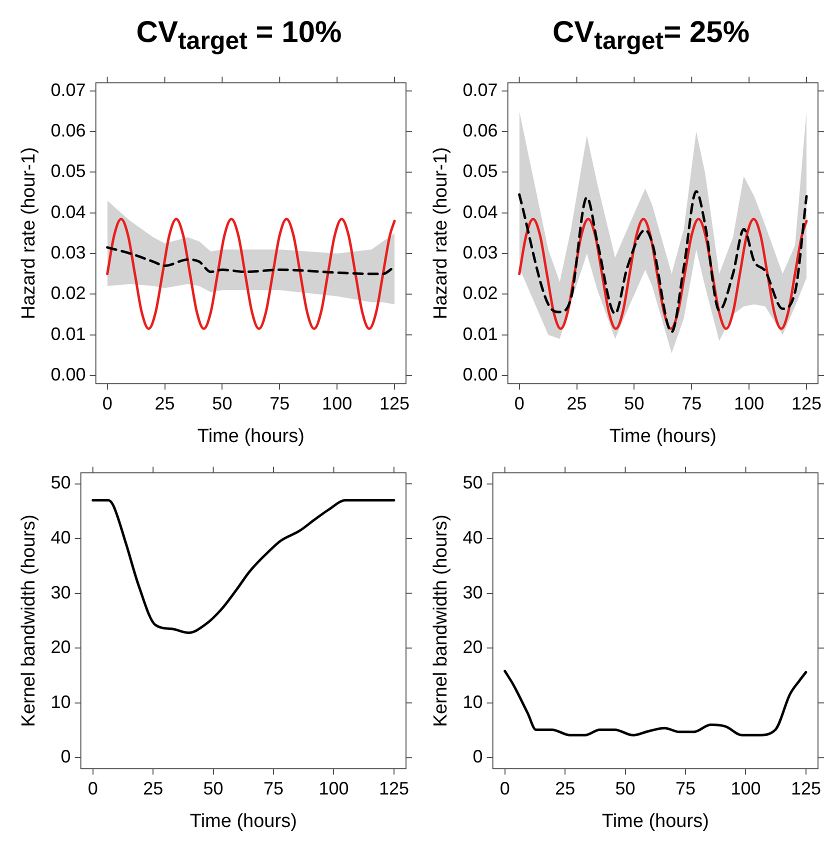  What do you see at coordinates (651, 36) in the screenshot?
I see `chart-title: CV$_{target}$= 25%` at bounding box center [651, 36].